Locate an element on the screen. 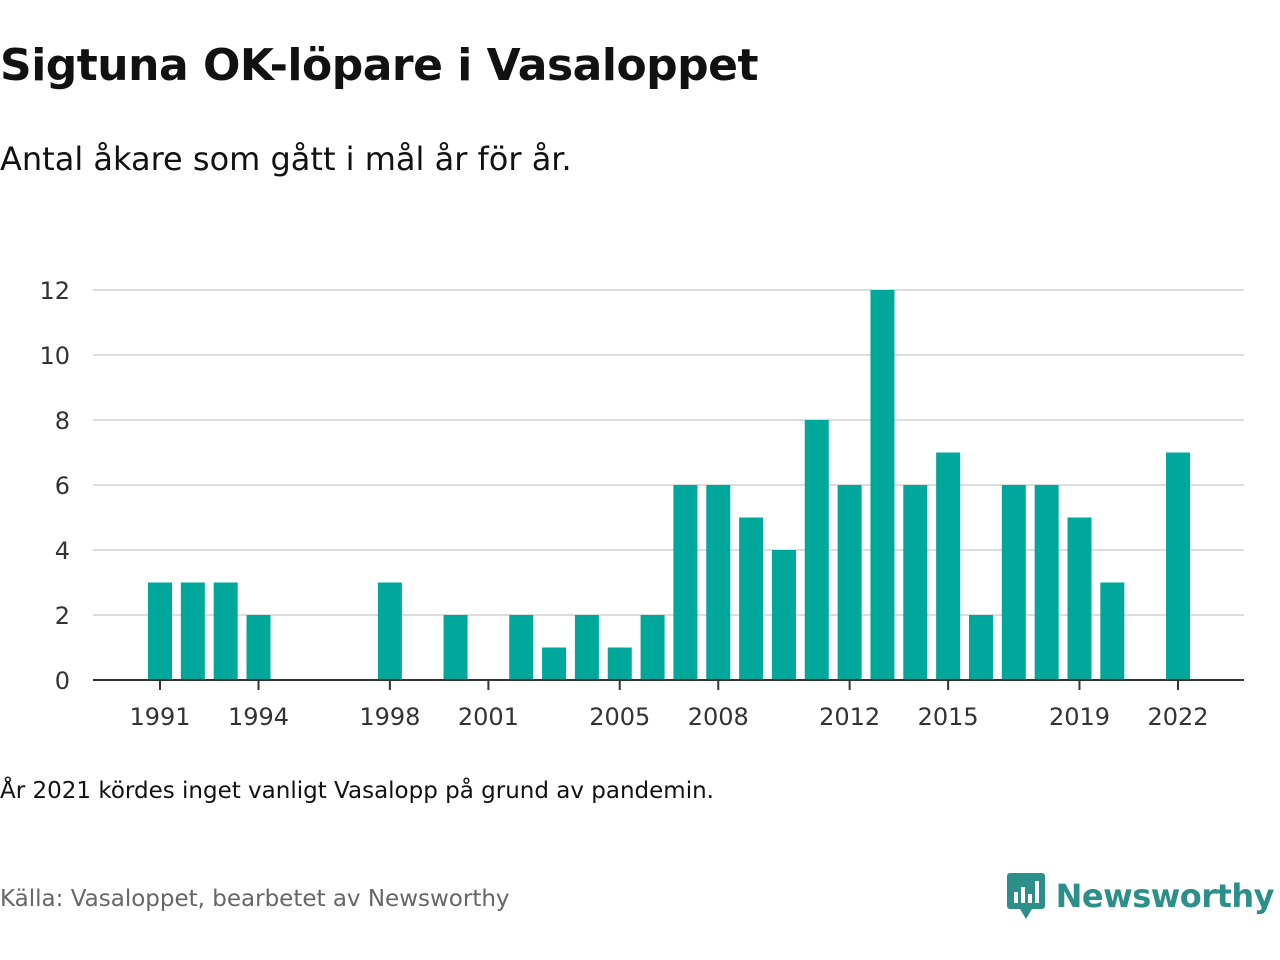  bar-2011 is located at coordinates (816, 550).